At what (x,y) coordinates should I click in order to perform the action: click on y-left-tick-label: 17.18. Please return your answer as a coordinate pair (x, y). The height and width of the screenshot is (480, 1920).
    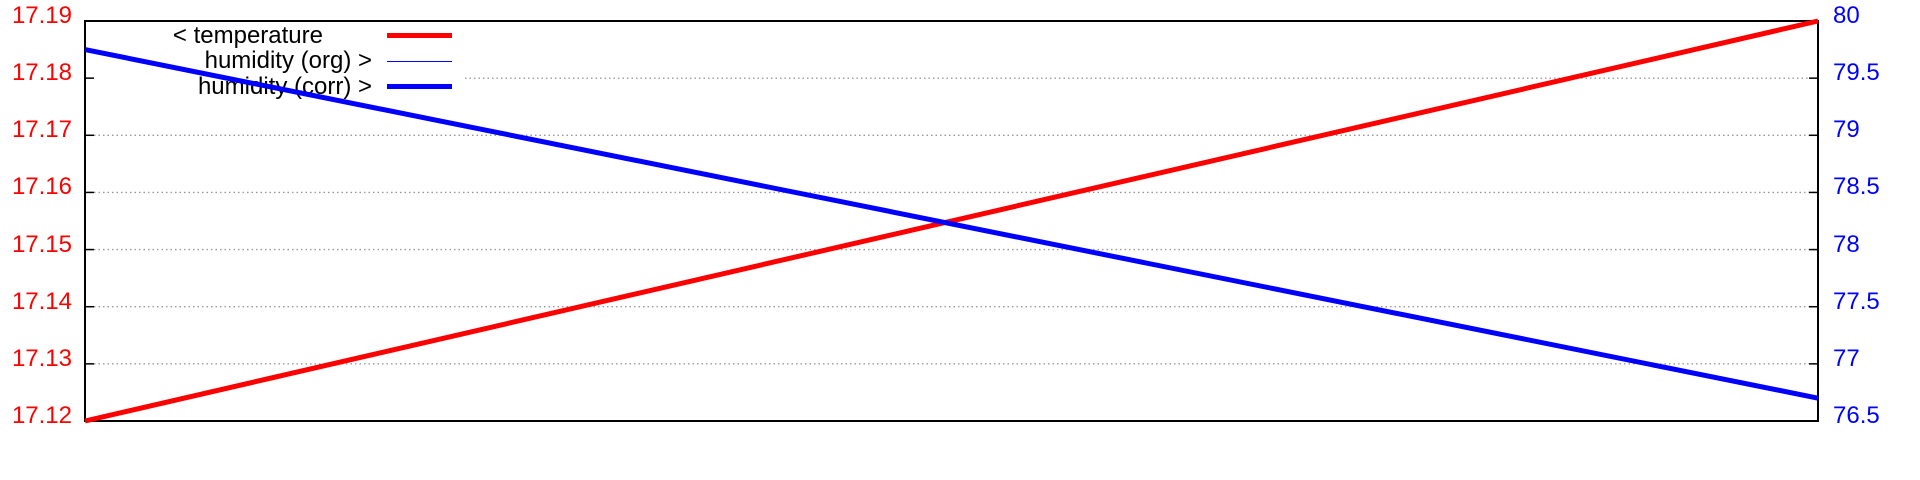
    Looking at the image, I should click on (41, 73).